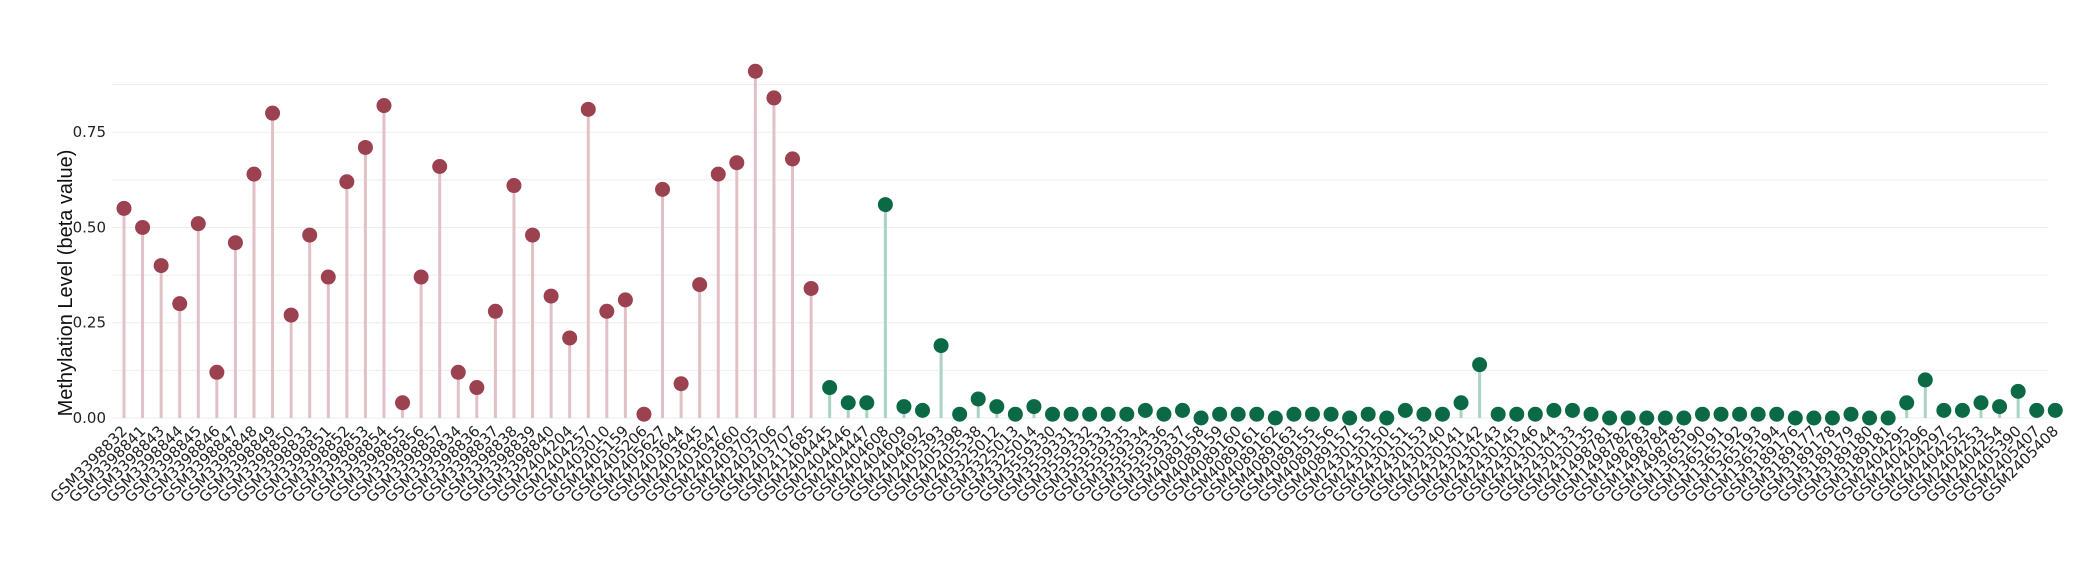 The width and height of the screenshot is (2100, 580). What do you see at coordinates (66, 283) in the screenshot?
I see `y-axis-title: Methylation Level (beta value)` at bounding box center [66, 283].